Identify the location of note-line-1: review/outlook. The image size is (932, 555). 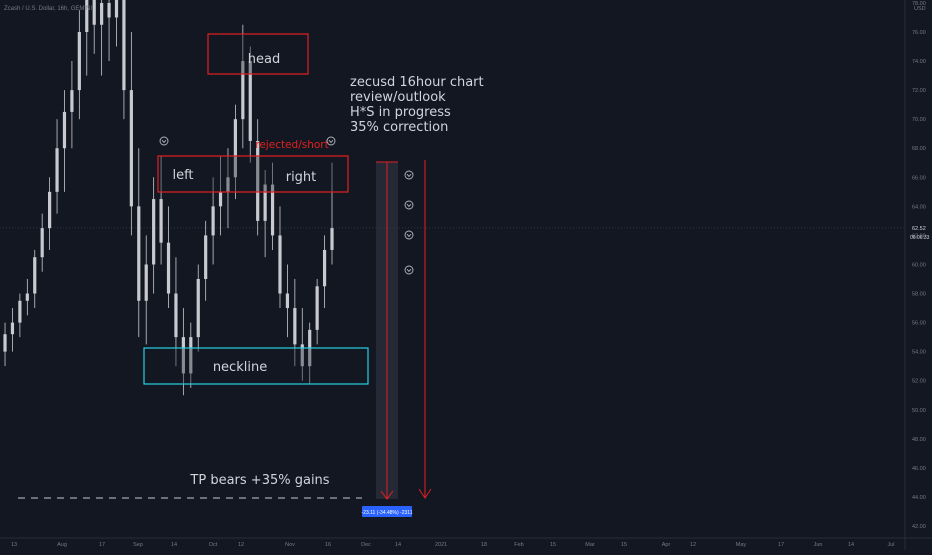
(398, 97).